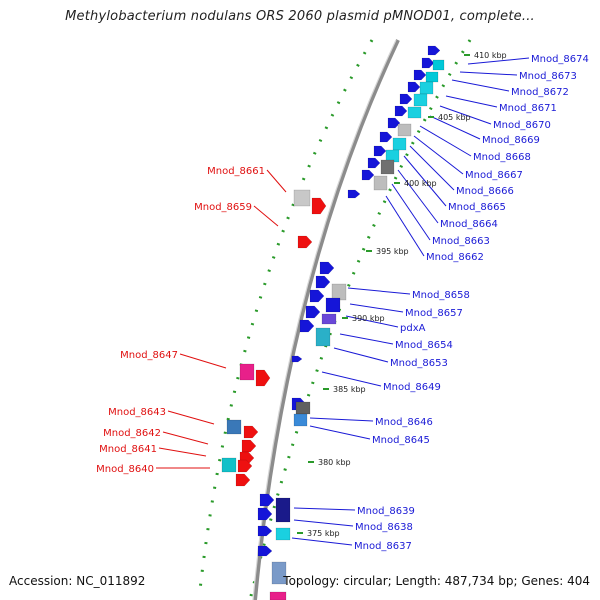 This screenshot has width=600, height=600. Describe the element at coordinates (502, 157) in the screenshot. I see `gene-label-mnod-8668: Mnod_8668` at that location.